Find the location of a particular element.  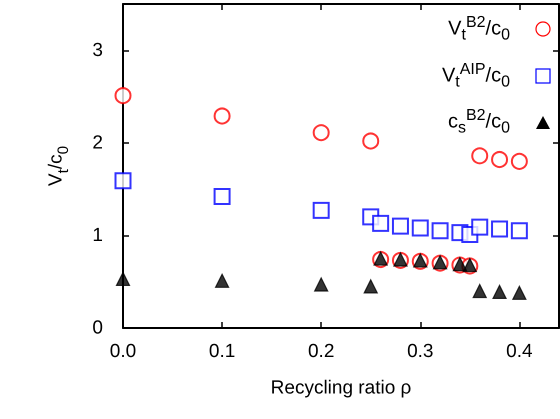

x-tick-label: 0.1 is located at coordinates (222, 351).